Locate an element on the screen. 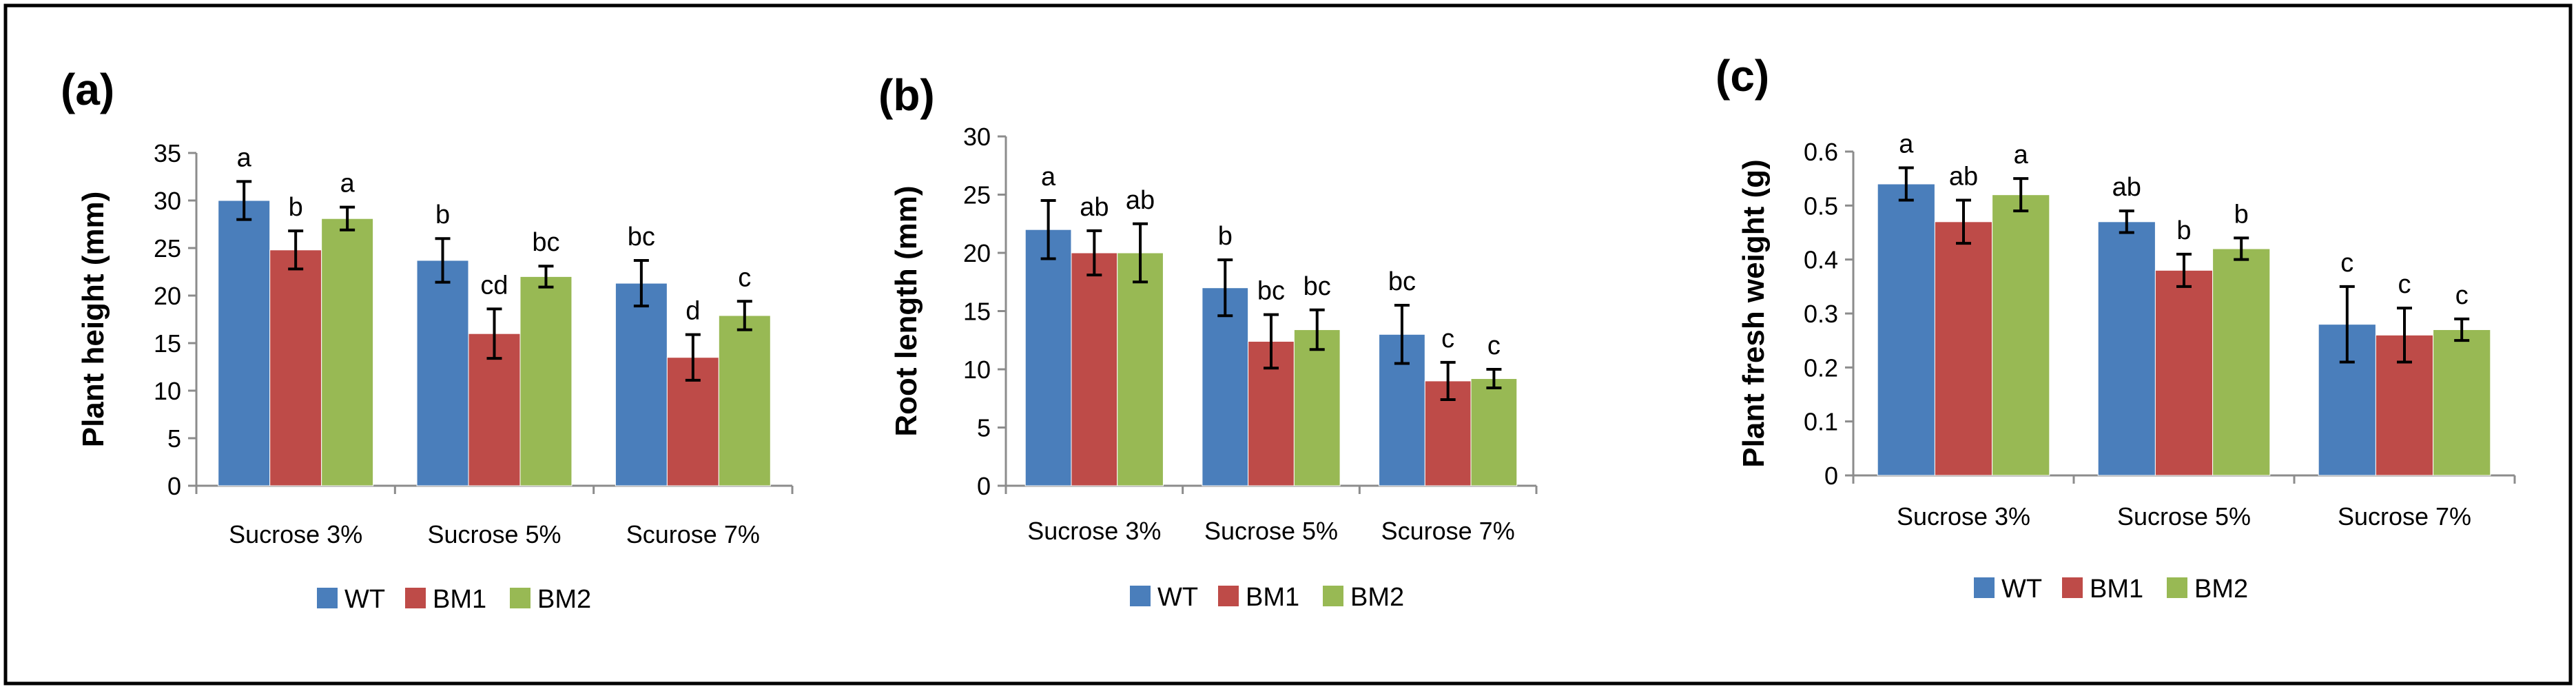 This screenshot has height=689, width=2576. panel-label: (c) is located at coordinates (1742, 76).